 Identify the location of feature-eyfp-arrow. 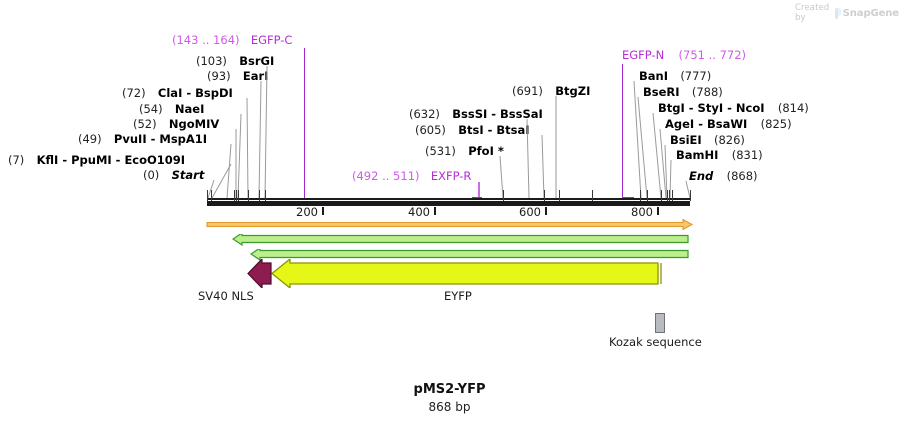
(467, 273).